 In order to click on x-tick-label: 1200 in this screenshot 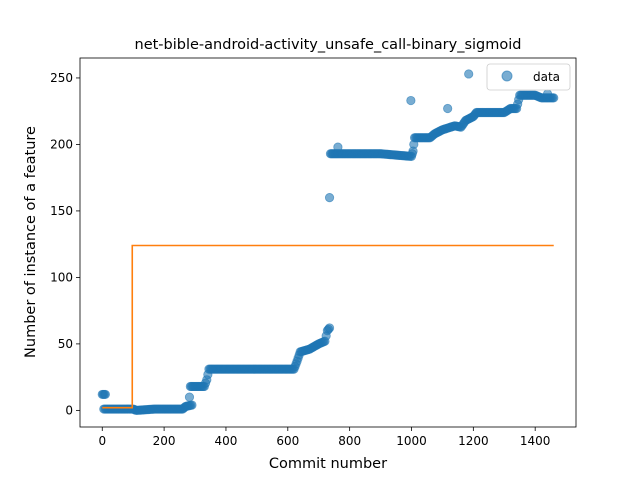, I will do `click(473, 441)`.